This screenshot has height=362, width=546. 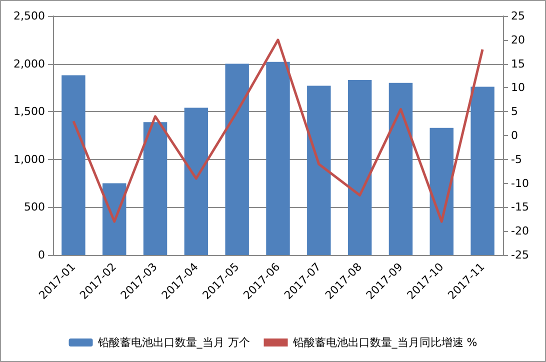 What do you see at coordinates (520, 207) in the screenshot?
I see `y2-tick-label: -15` at bounding box center [520, 207].